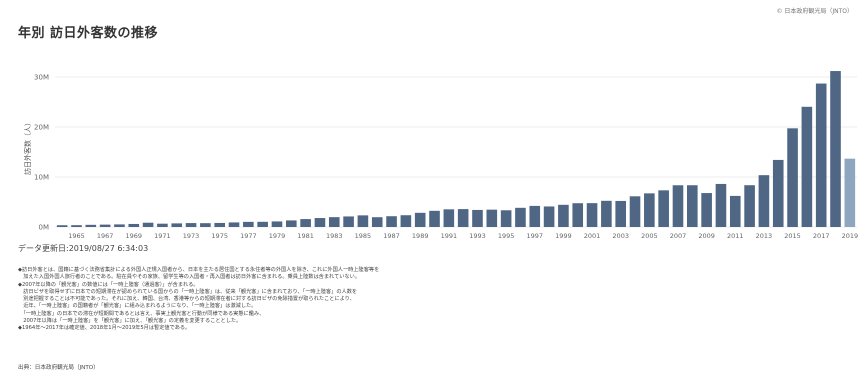 This screenshot has height=383, width=863. What do you see at coordinates (391, 236) in the screenshot?
I see `x-tick-label: 1987` at bounding box center [391, 236].